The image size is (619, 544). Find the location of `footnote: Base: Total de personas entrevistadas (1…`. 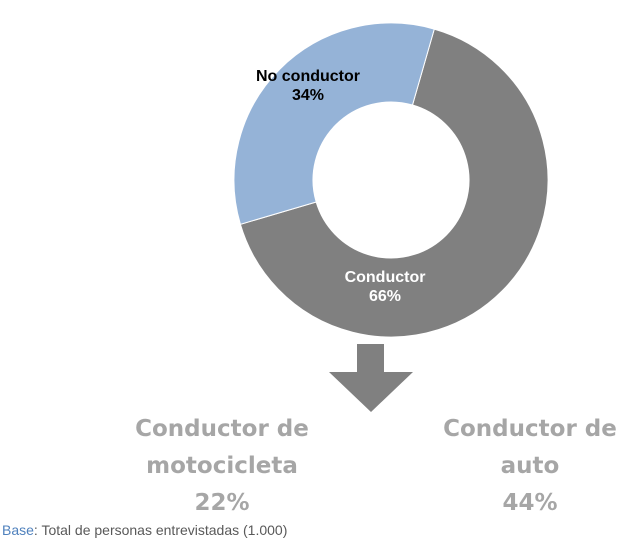

footnote: Base: Total de personas entrevistadas (1… is located at coordinates (144, 530).